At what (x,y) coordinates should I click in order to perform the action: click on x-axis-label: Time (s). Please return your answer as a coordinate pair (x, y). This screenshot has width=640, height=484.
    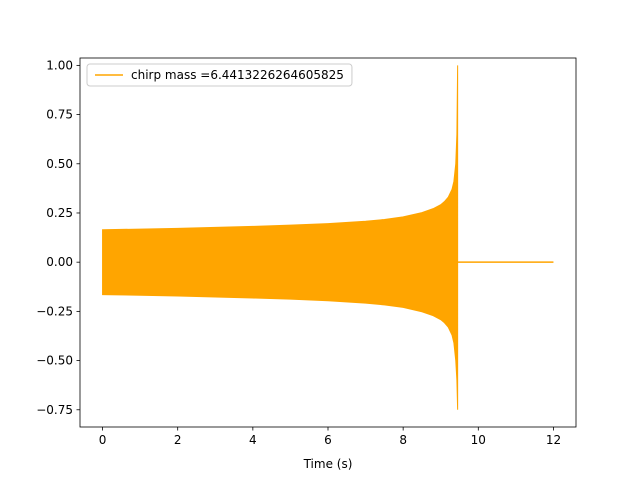
    Looking at the image, I should click on (328, 464).